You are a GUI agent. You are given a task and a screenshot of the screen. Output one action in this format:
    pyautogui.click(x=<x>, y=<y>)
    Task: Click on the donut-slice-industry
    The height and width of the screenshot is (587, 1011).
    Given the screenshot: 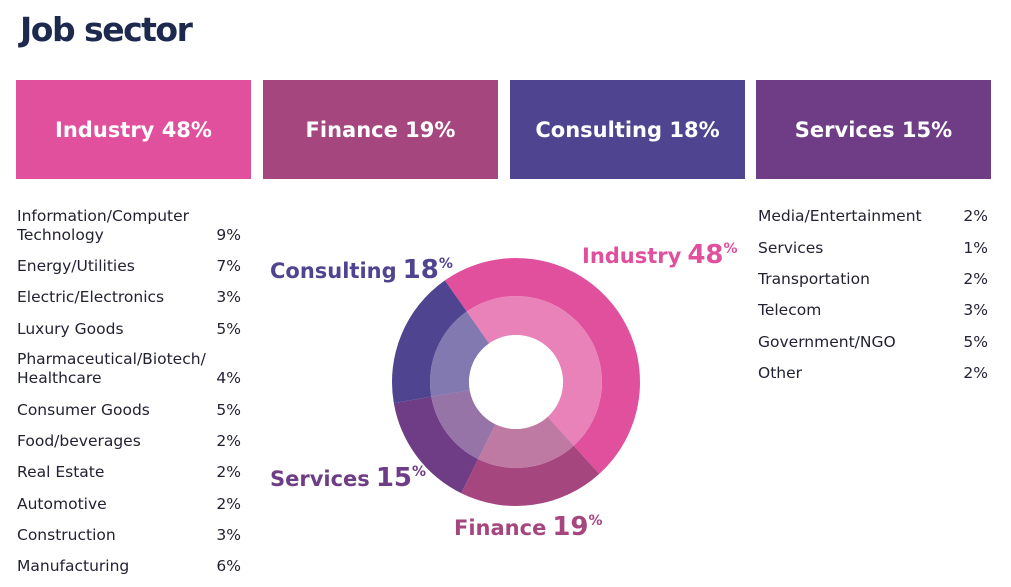 What is the action you would take?
    pyautogui.click(x=542, y=365)
    